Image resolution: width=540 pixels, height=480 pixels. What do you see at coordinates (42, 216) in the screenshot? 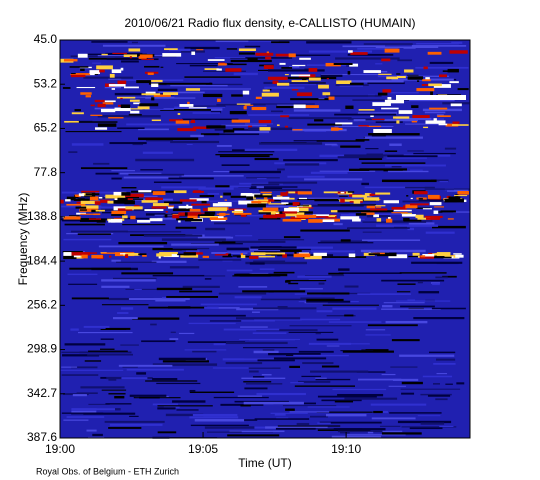
I see `y-tick-label: 138.8` at bounding box center [42, 216].